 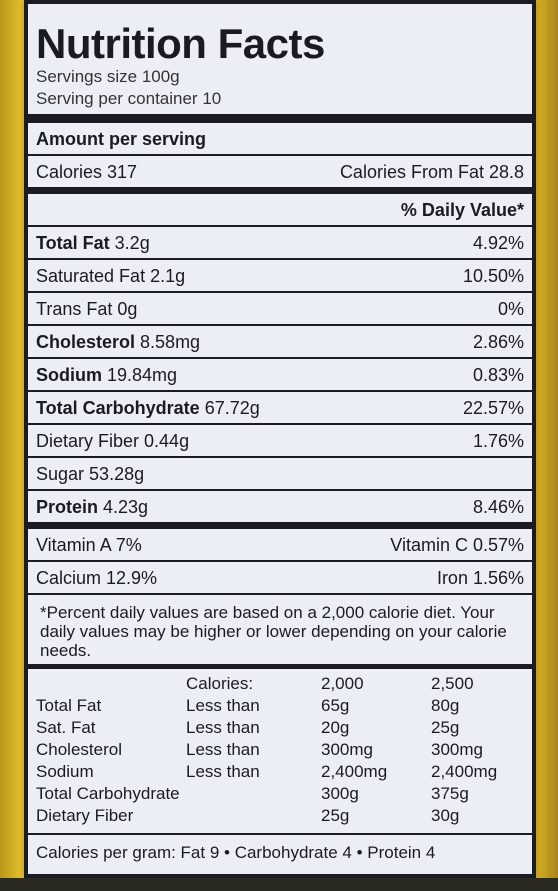 I want to click on nutrient-daily-value: 22.57%, so click(x=493, y=408).